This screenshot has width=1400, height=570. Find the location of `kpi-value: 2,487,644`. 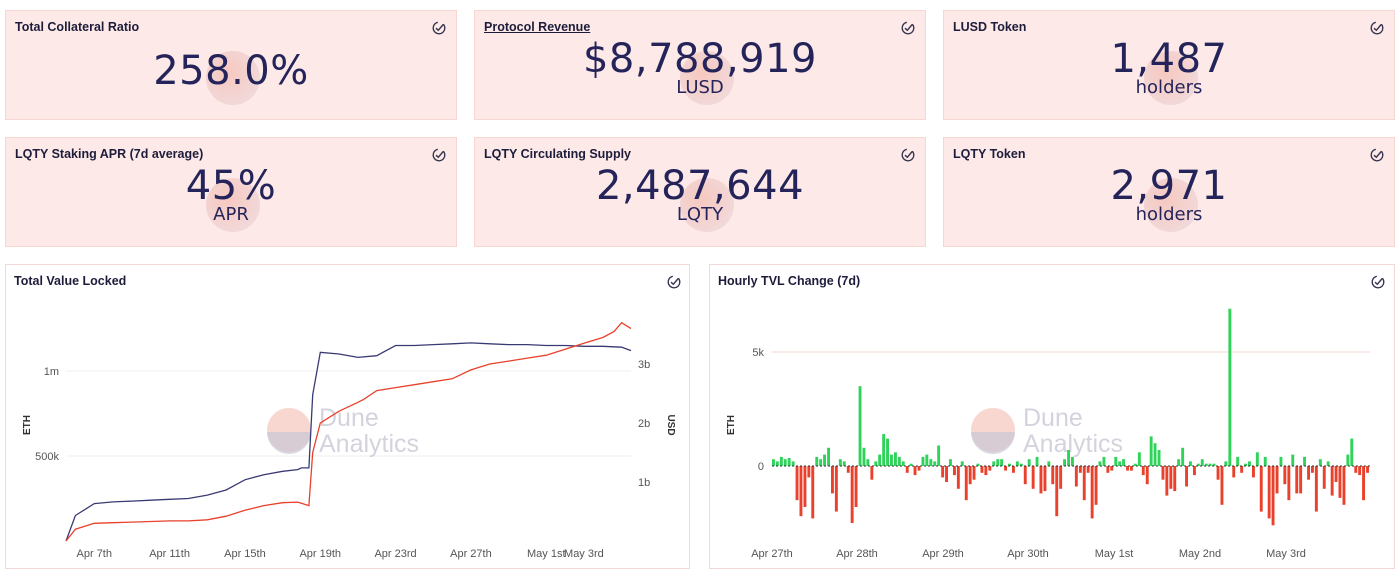

kpi-value: 2,487,644 is located at coordinates (700, 186).